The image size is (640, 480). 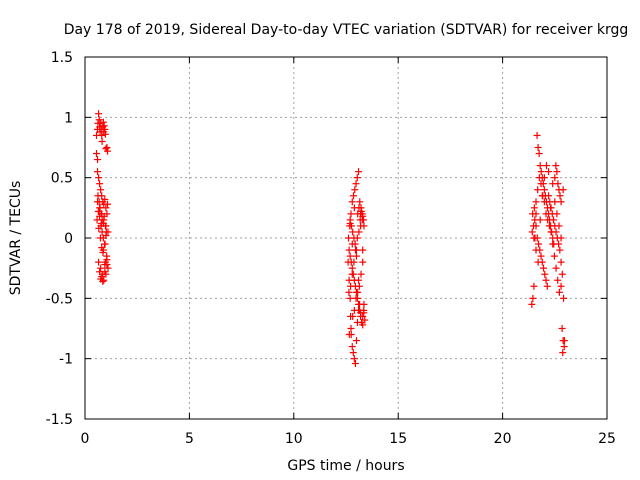 I want to click on x-axis-label: GPS time / hours, so click(x=345, y=466).